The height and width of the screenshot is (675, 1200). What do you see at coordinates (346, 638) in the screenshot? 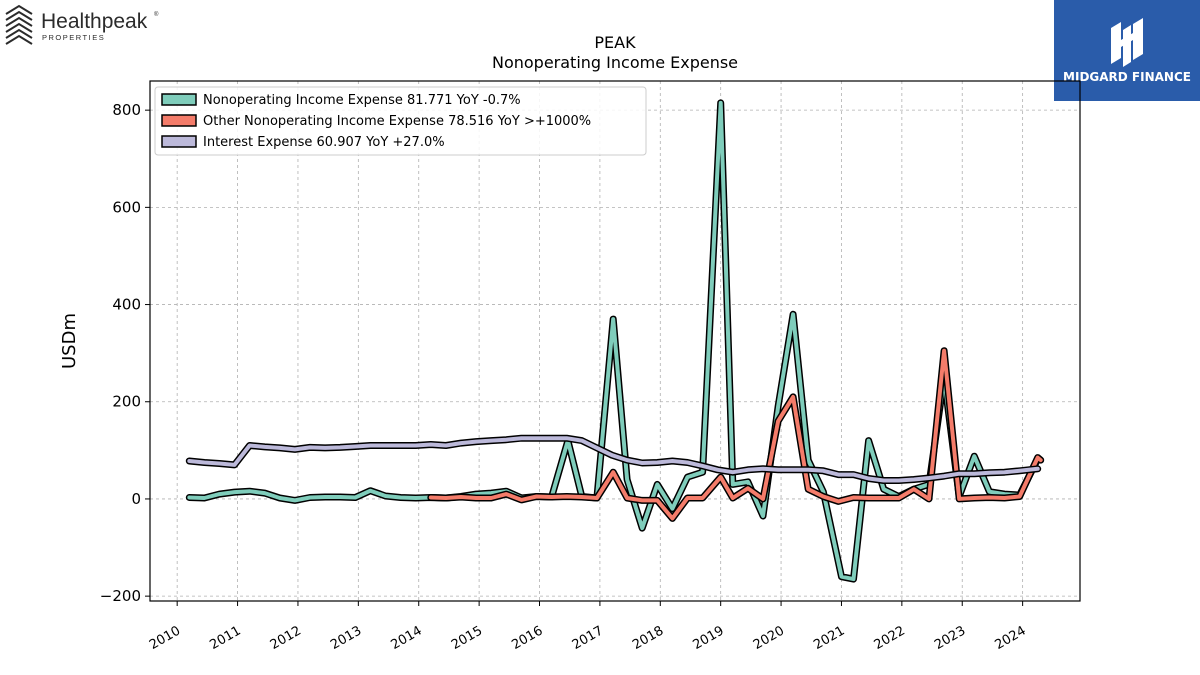
I see `x-tick-label: 2013` at bounding box center [346, 638].